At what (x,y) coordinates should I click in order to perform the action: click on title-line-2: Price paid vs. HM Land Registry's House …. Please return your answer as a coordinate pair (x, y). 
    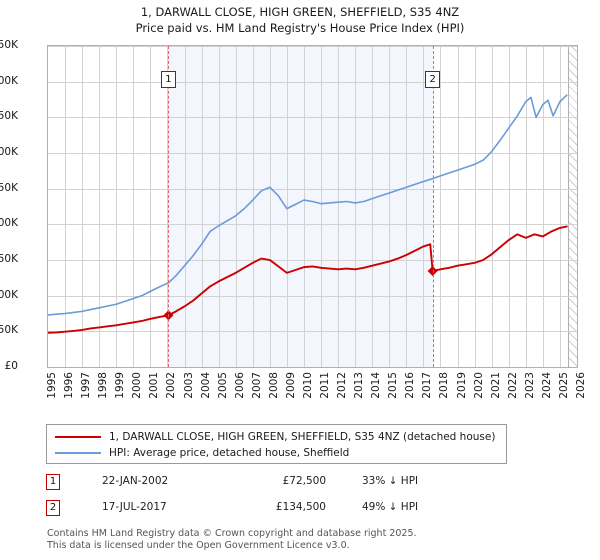
    Looking at the image, I should click on (300, 28).